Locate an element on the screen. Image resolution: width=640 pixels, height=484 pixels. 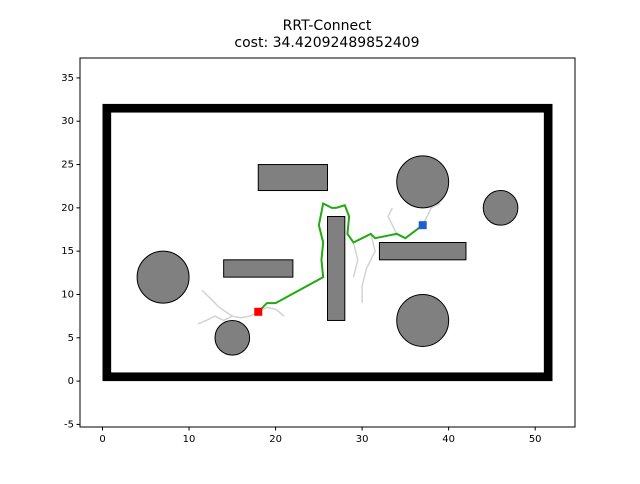
goal-marker is located at coordinates (422, 225).